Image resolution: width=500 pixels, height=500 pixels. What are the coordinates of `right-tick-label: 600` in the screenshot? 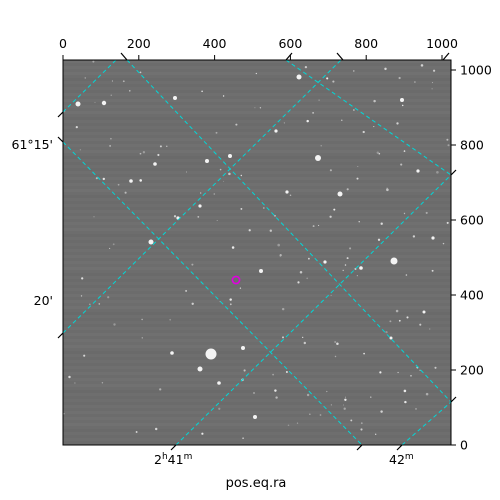 It's located at (472, 220).